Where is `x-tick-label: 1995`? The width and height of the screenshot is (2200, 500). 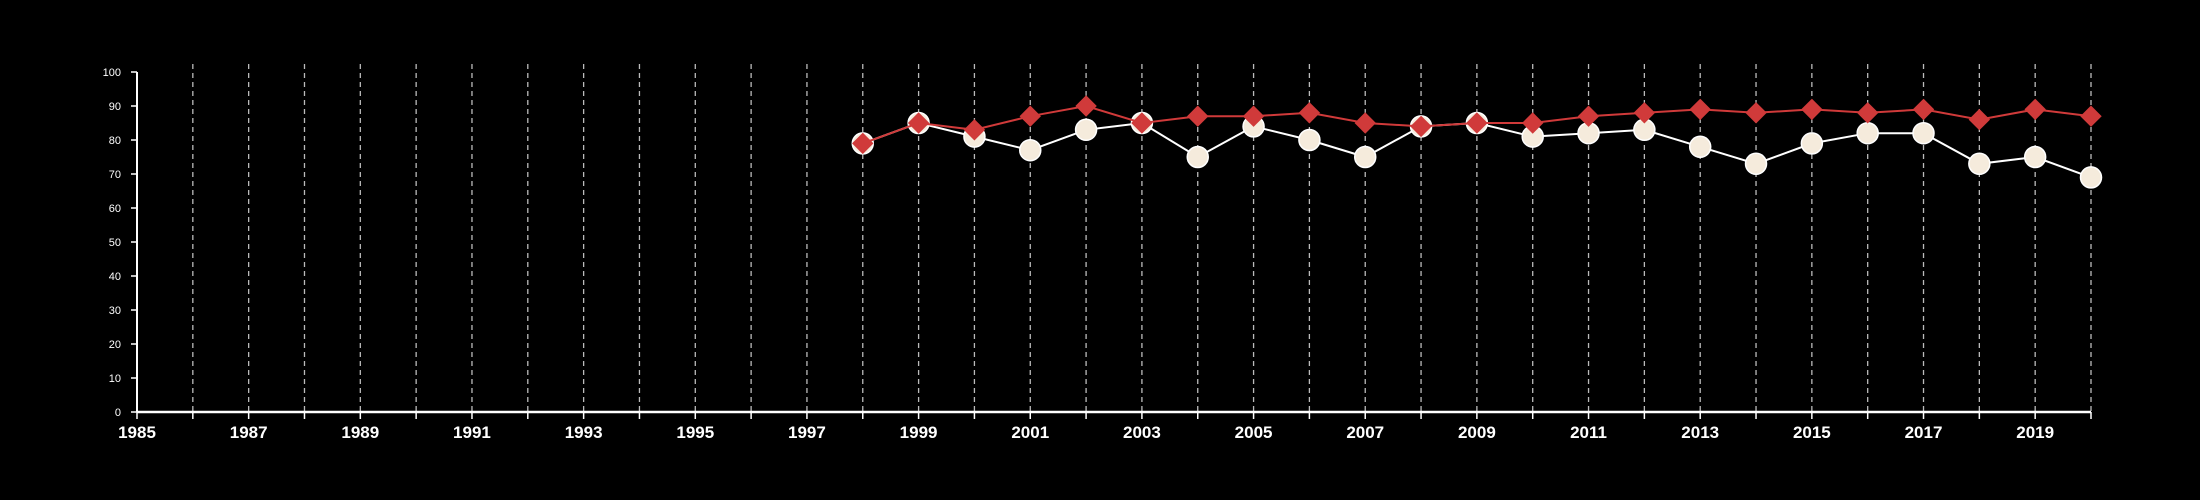
x-tick-label: 1995 is located at coordinates (695, 432).